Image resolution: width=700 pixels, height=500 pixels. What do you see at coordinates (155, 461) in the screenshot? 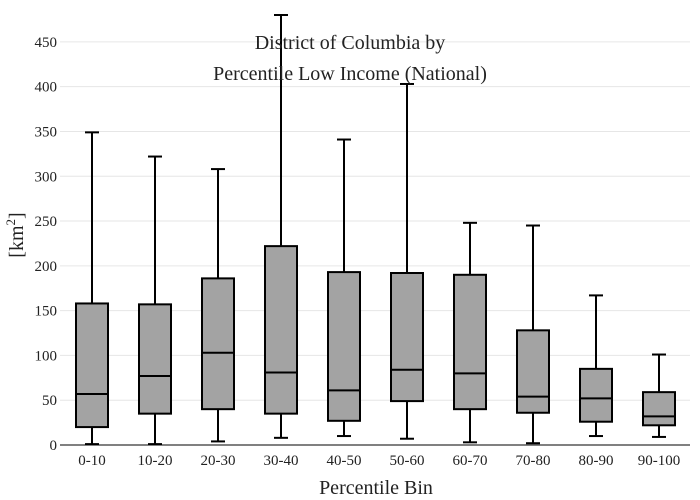
I see `x-tick-label: 10-20` at bounding box center [155, 461].